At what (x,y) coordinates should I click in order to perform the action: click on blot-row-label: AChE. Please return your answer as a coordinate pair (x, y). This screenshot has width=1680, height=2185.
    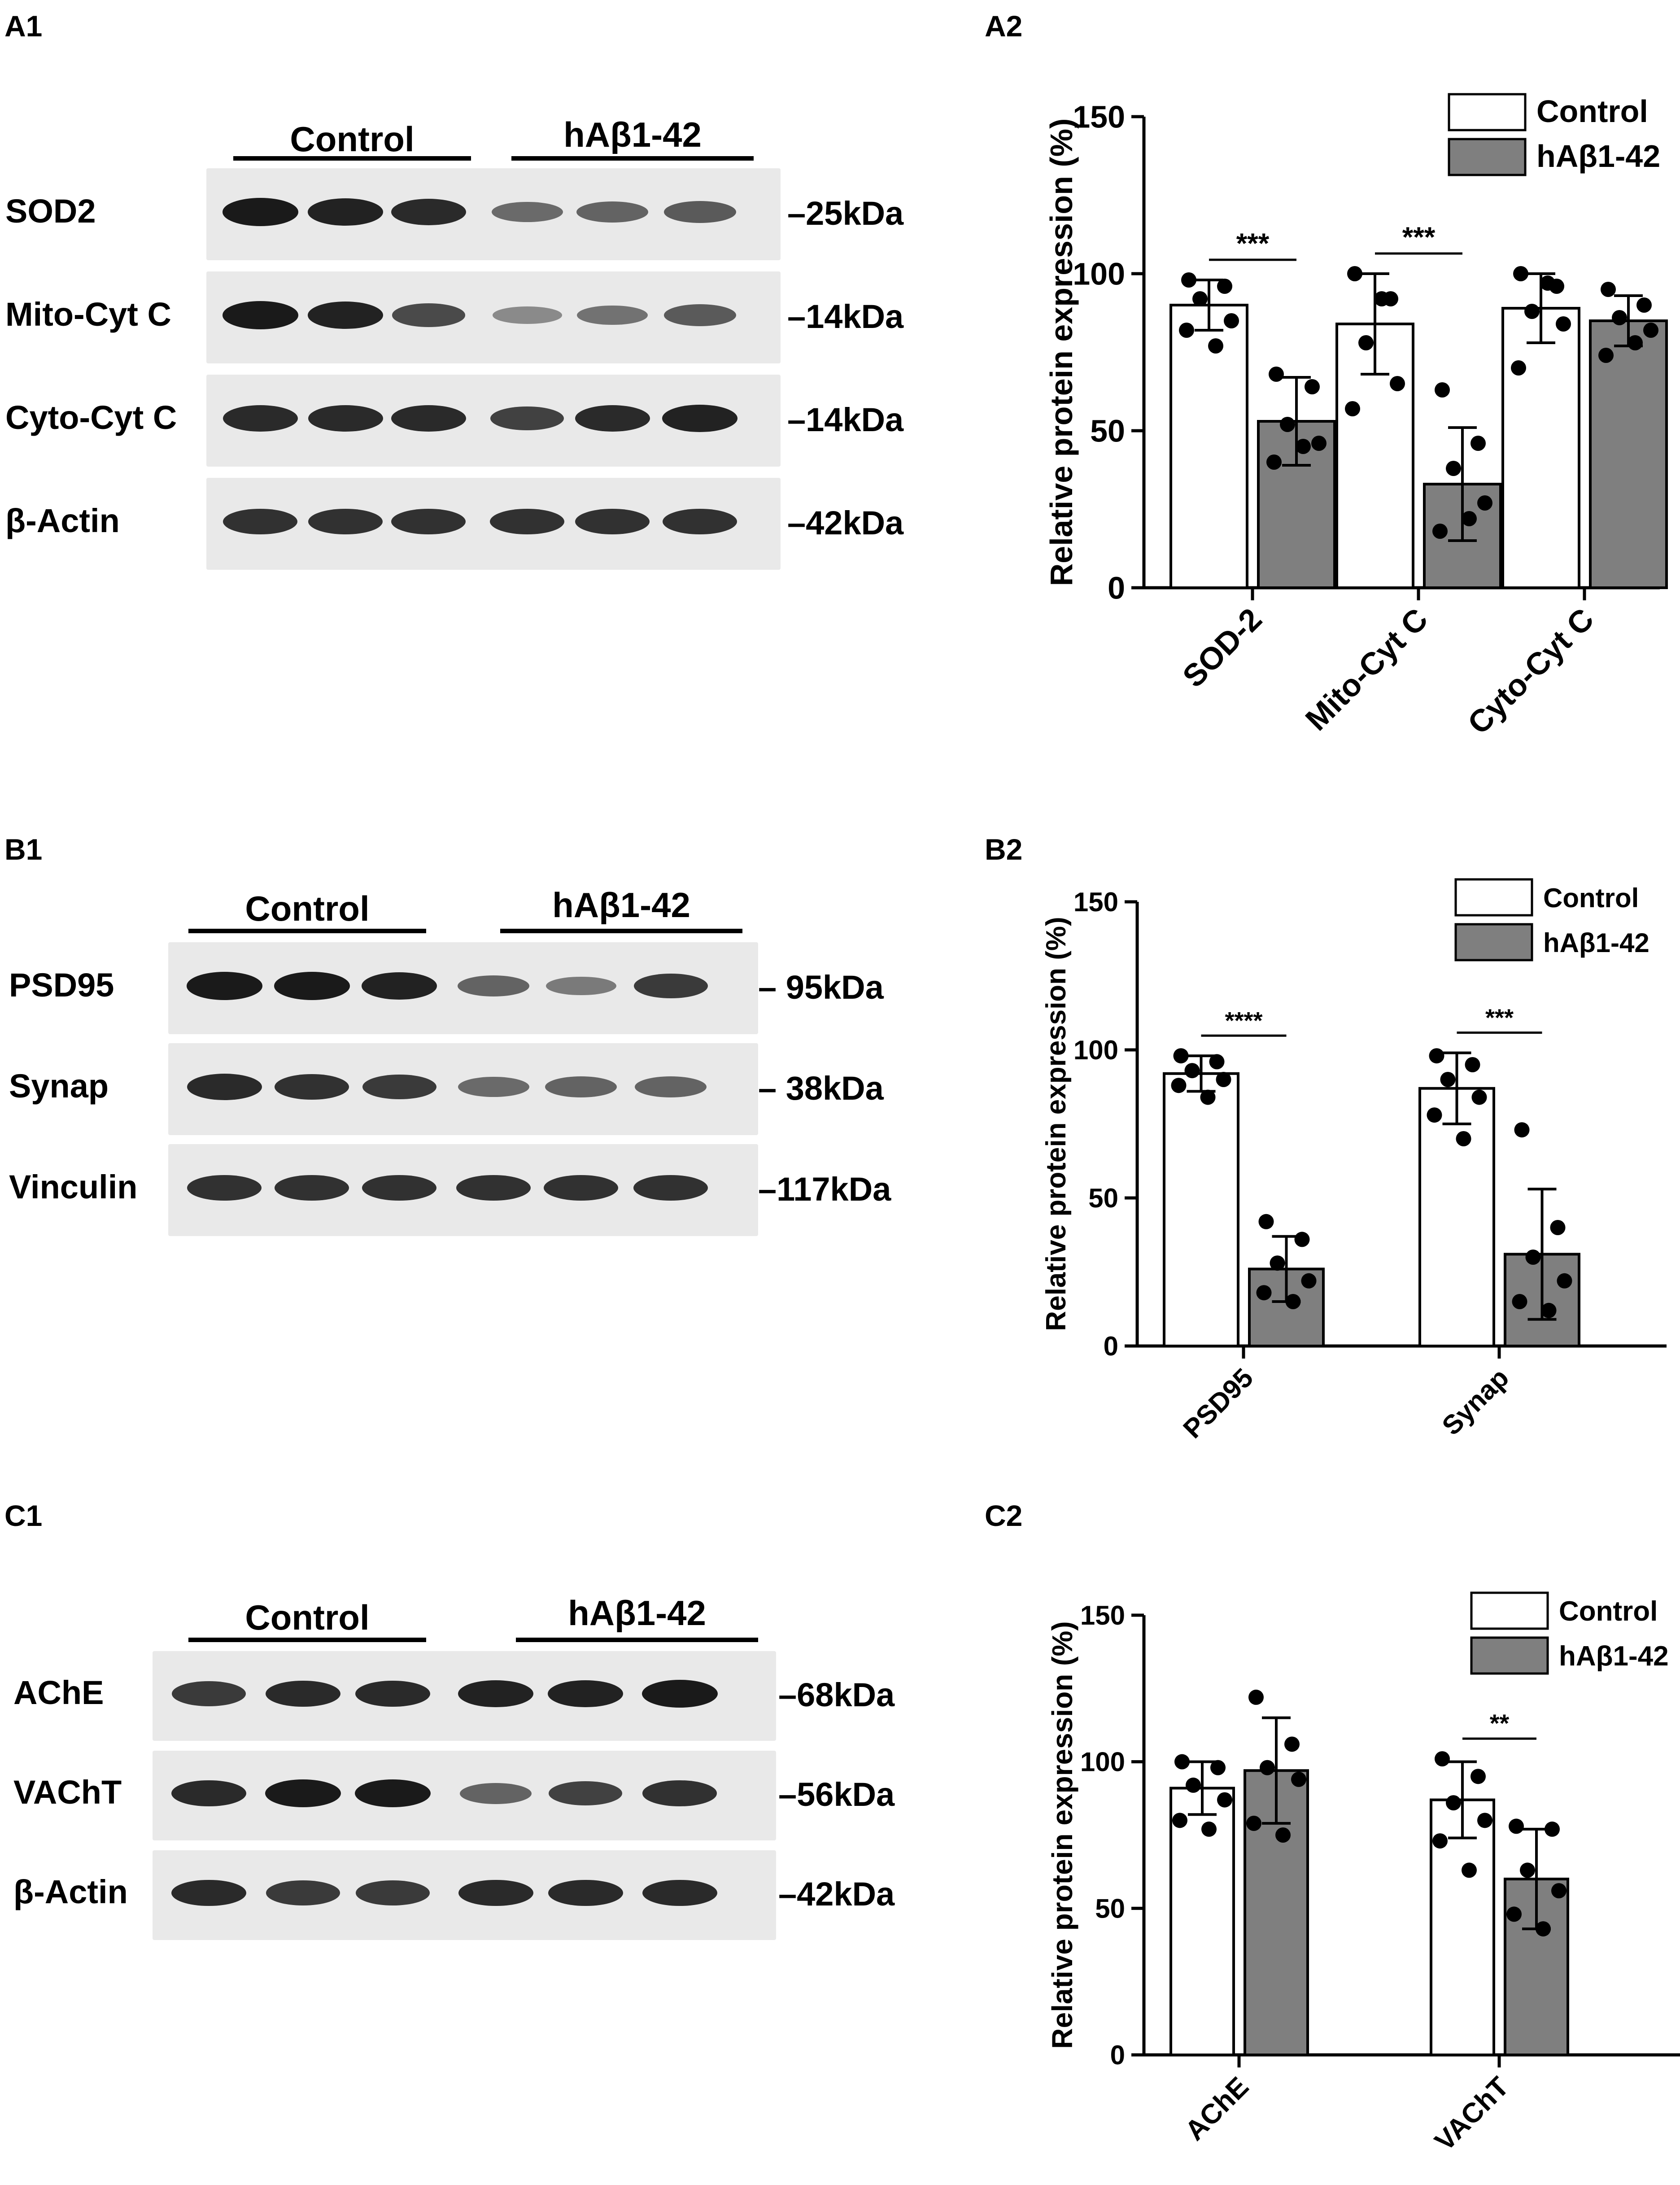
    Looking at the image, I should click on (58, 1693).